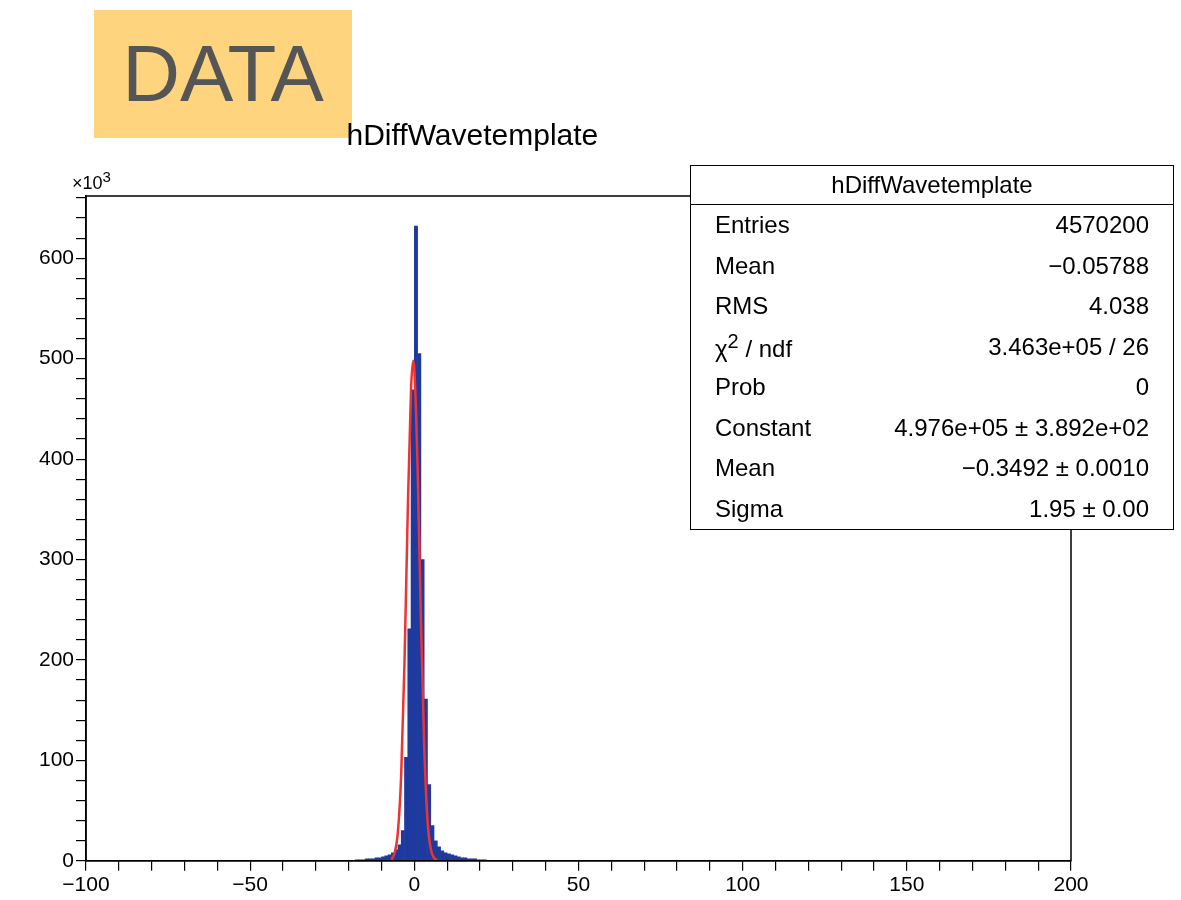 The image size is (1181, 900). What do you see at coordinates (932, 387) in the screenshot?
I see `text: Prob 0` at bounding box center [932, 387].